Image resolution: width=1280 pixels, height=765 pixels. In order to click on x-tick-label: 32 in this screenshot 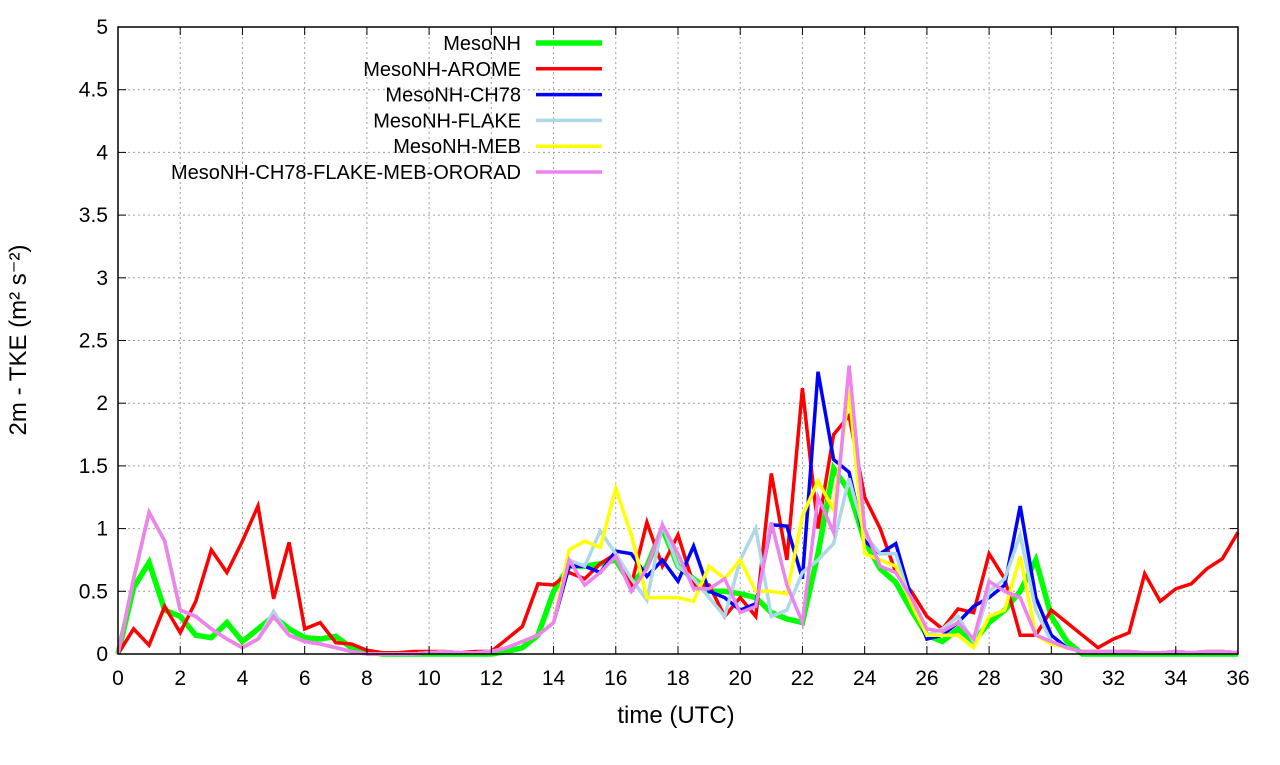, I will do `click(1113, 678)`.